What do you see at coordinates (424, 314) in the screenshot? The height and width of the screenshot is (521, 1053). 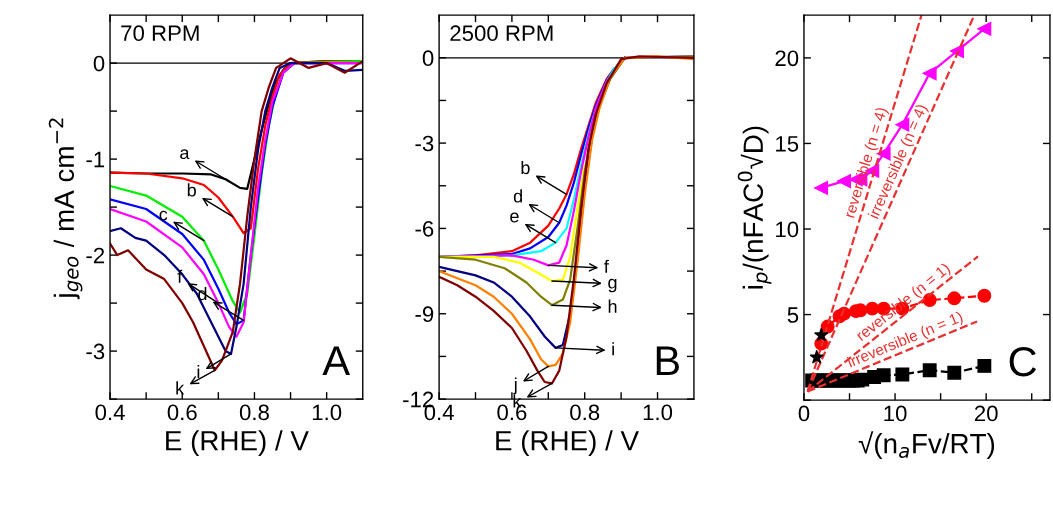 I see `y-tick-label: -9` at bounding box center [424, 314].